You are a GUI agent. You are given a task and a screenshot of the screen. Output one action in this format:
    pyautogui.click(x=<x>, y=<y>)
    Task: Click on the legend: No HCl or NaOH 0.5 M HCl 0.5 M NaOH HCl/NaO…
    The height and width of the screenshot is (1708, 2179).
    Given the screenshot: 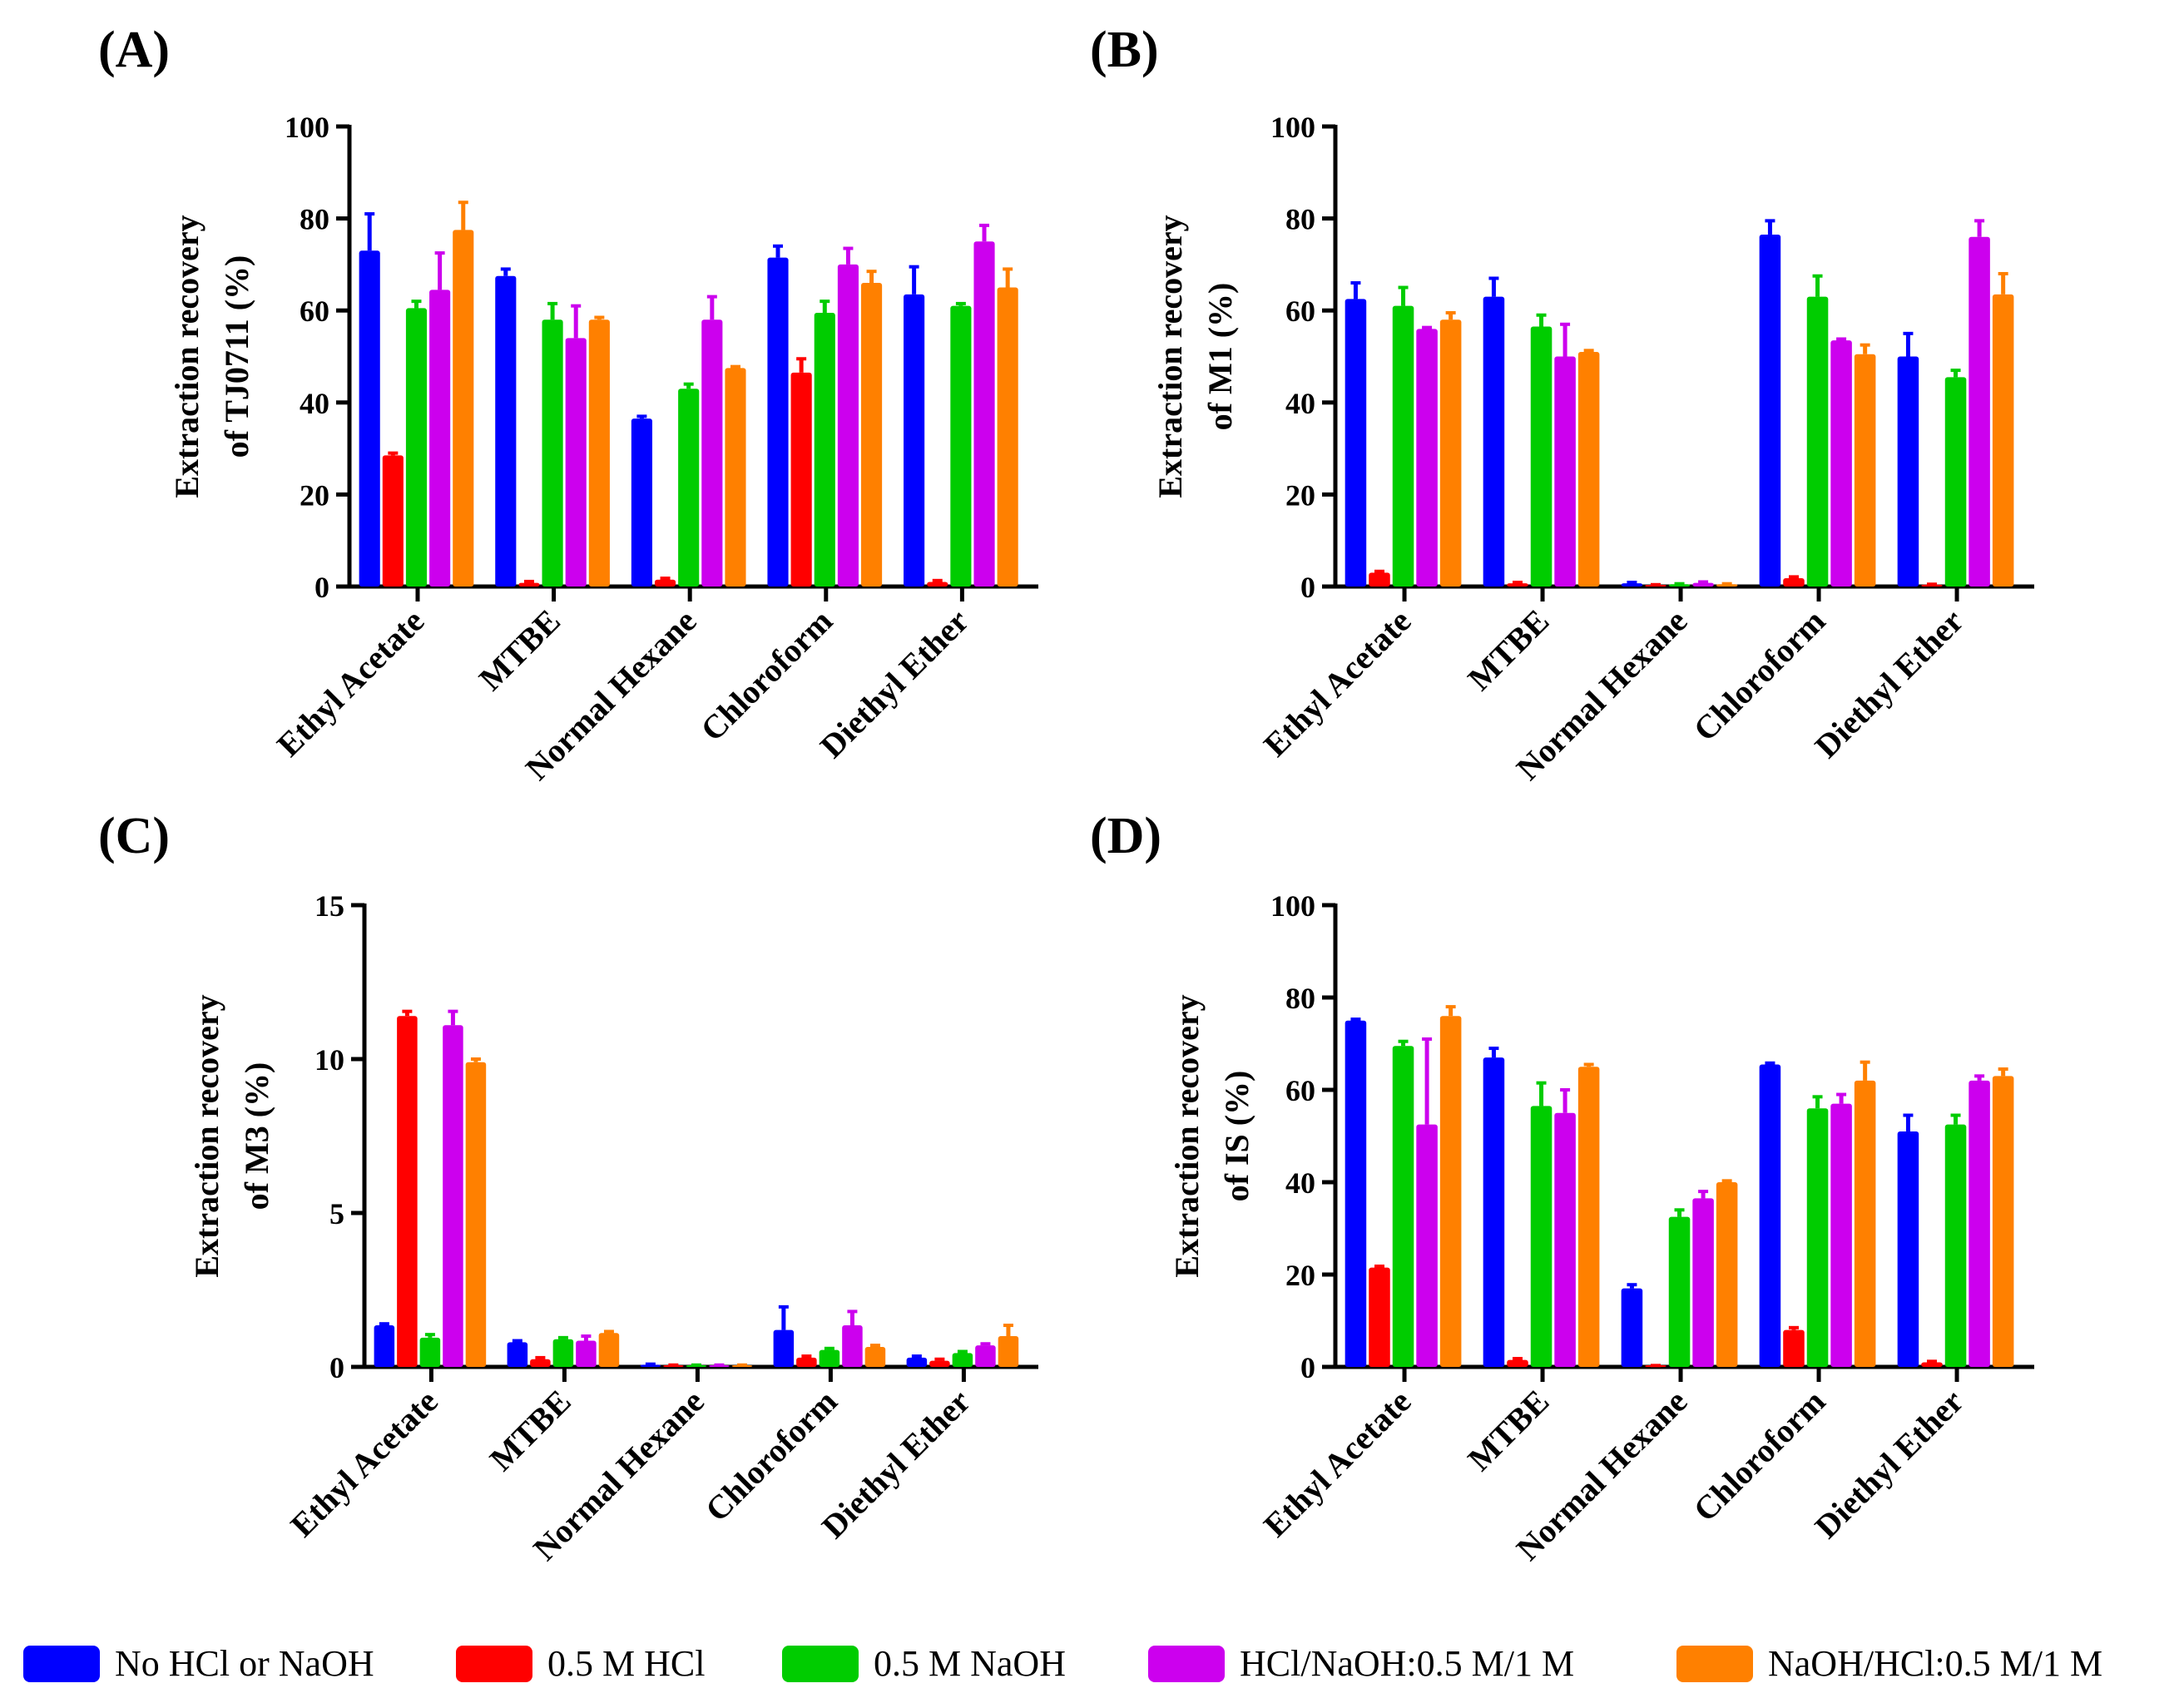 What is the action you would take?
    pyautogui.click(x=1062, y=1663)
    